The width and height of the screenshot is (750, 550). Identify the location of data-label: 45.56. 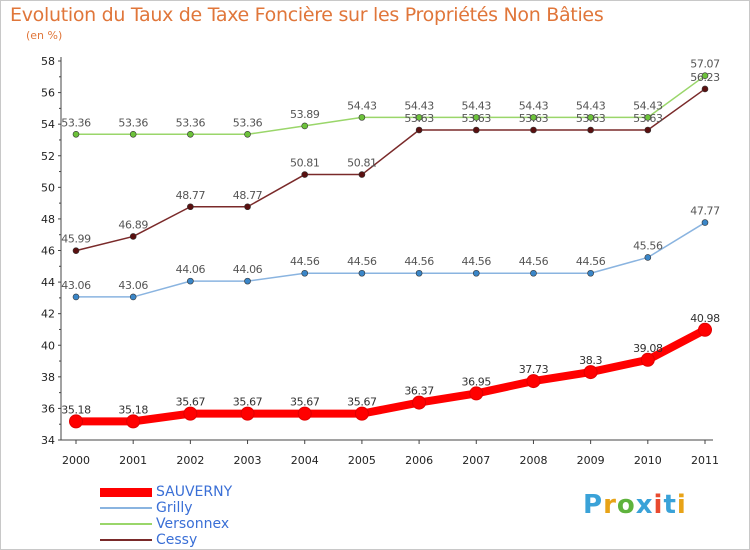
(648, 245).